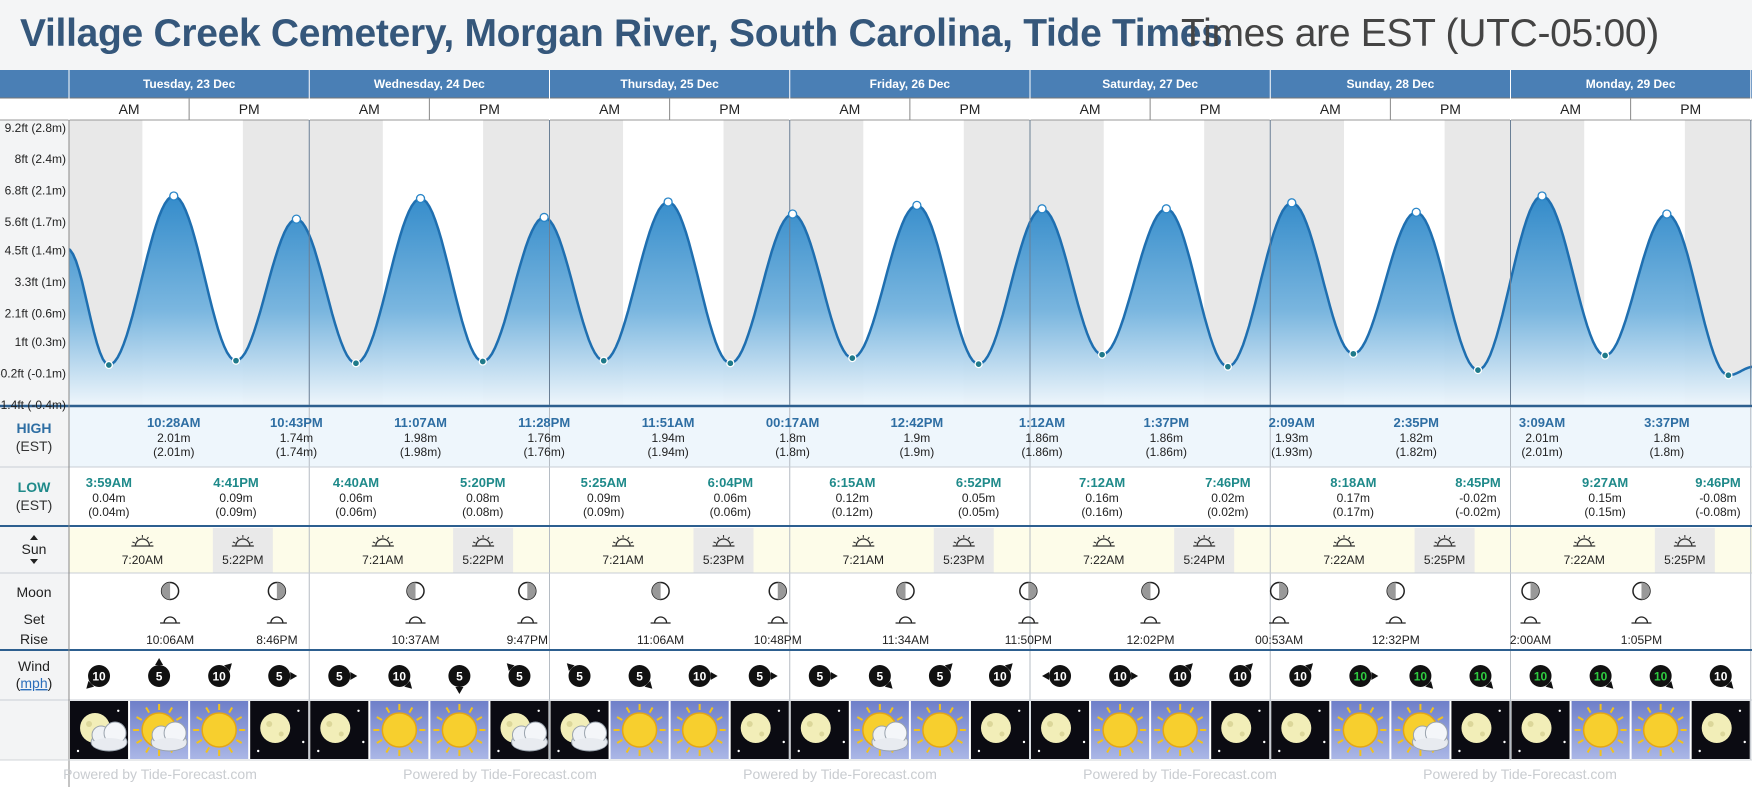 The height and width of the screenshot is (787, 1752). Describe the element at coordinates (622, 560) in the screenshot. I see `sunrise-time: 7:21AM` at that location.